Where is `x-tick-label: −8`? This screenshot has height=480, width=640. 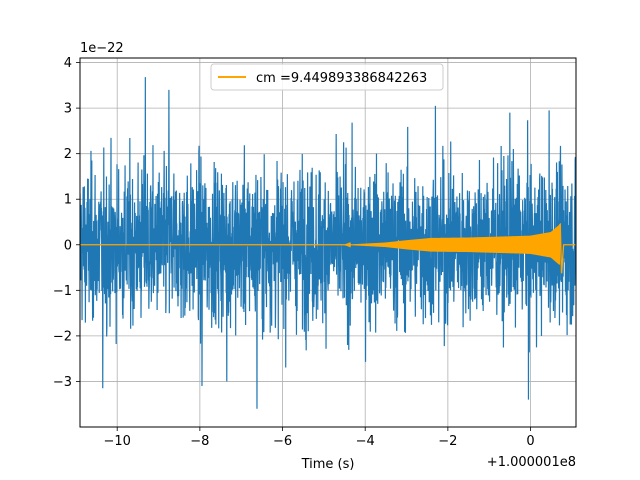 x-tick-label: −8 is located at coordinates (199, 441).